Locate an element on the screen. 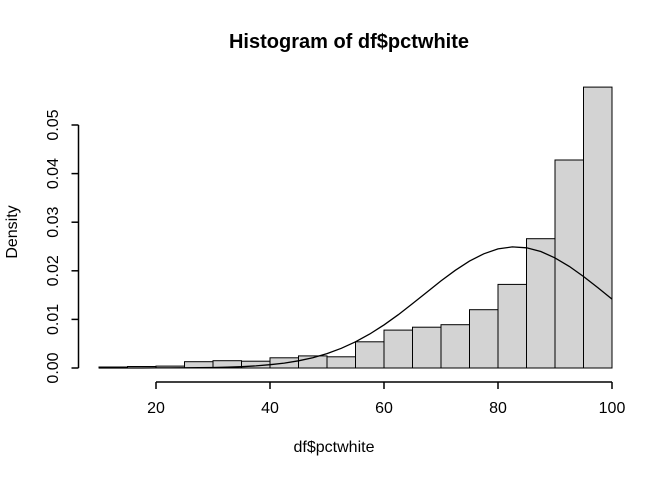 This screenshot has height=480, width=672. x-axis-tick-label: 60 is located at coordinates (384, 408).